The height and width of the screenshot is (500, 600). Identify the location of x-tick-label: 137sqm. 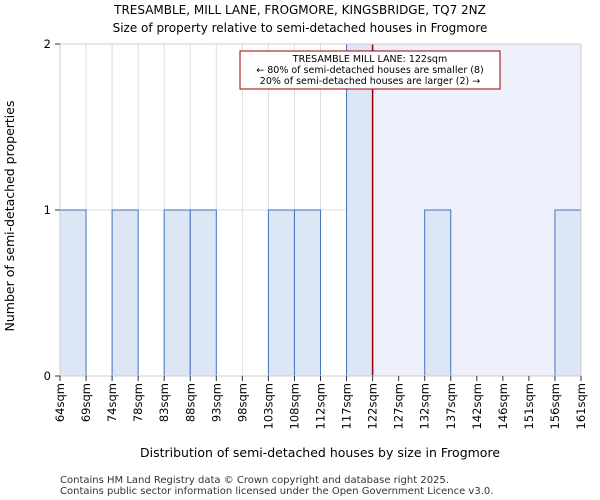
(451, 406).